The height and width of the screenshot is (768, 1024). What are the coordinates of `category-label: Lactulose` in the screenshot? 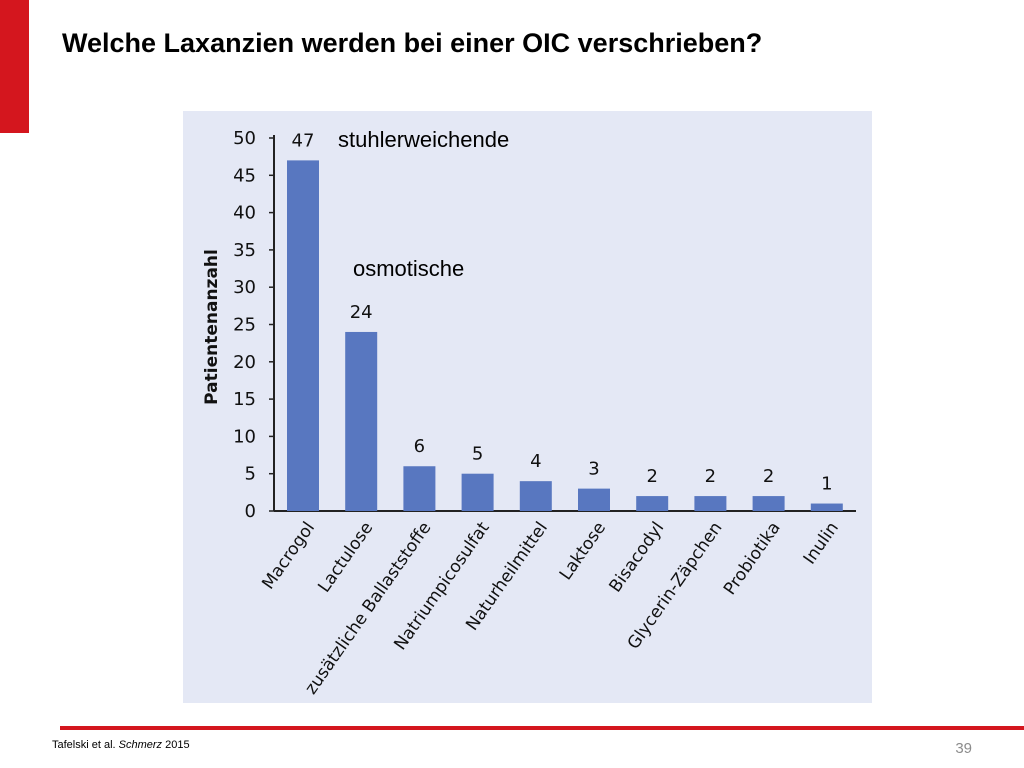 It's located at (345, 557).